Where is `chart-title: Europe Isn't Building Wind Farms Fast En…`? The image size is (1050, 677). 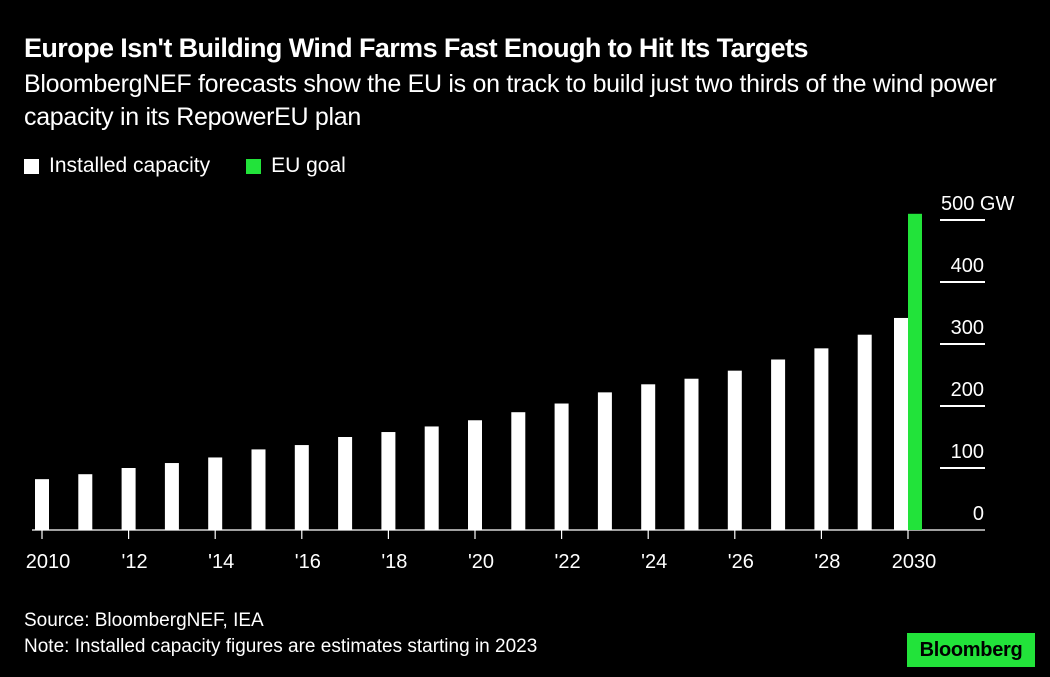 chart-title: Europe Isn't Building Wind Farms Fast En… is located at coordinates (416, 48).